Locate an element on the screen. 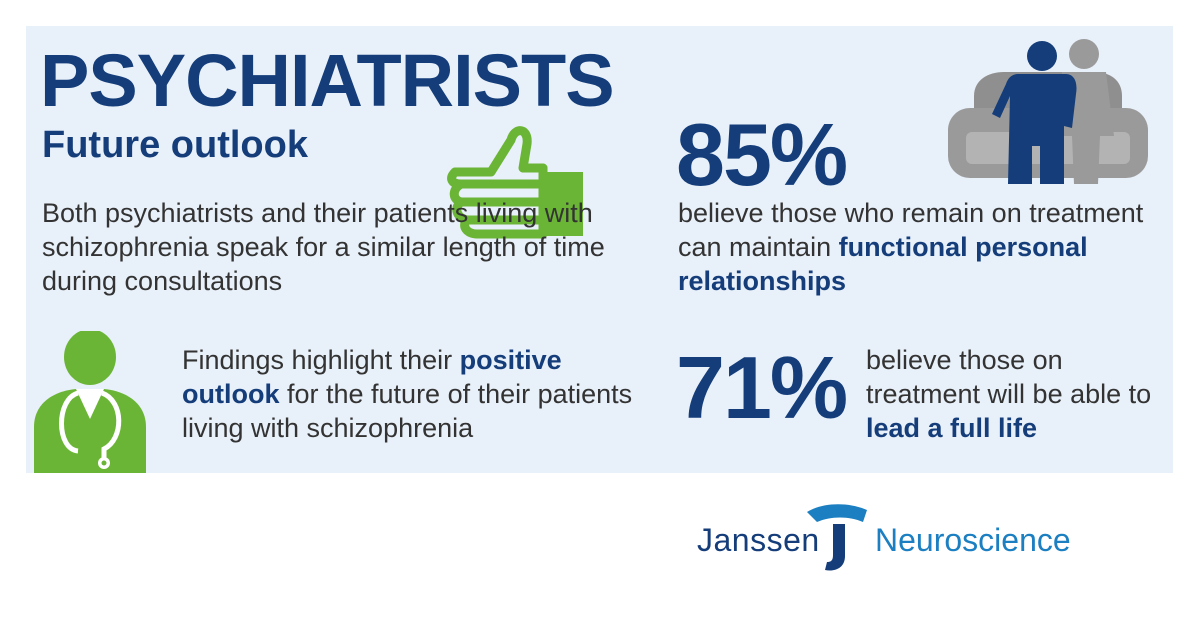 The height and width of the screenshot is (624, 1200). janssen-logo: Janssen Neuroscience is located at coordinates (887, 537).